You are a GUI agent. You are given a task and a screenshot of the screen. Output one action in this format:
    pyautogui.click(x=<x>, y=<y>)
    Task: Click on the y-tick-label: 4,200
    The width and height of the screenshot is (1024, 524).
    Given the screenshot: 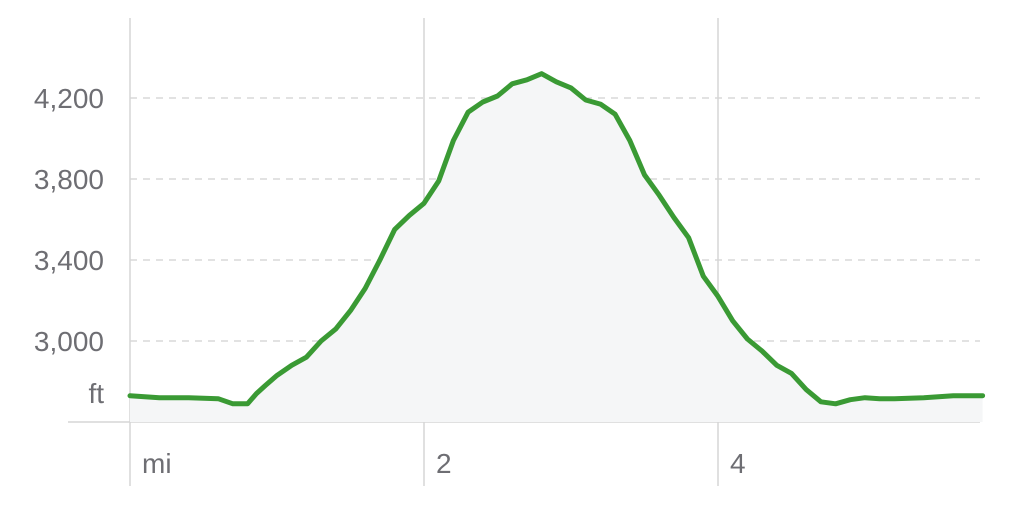 What is the action you would take?
    pyautogui.click(x=69, y=98)
    